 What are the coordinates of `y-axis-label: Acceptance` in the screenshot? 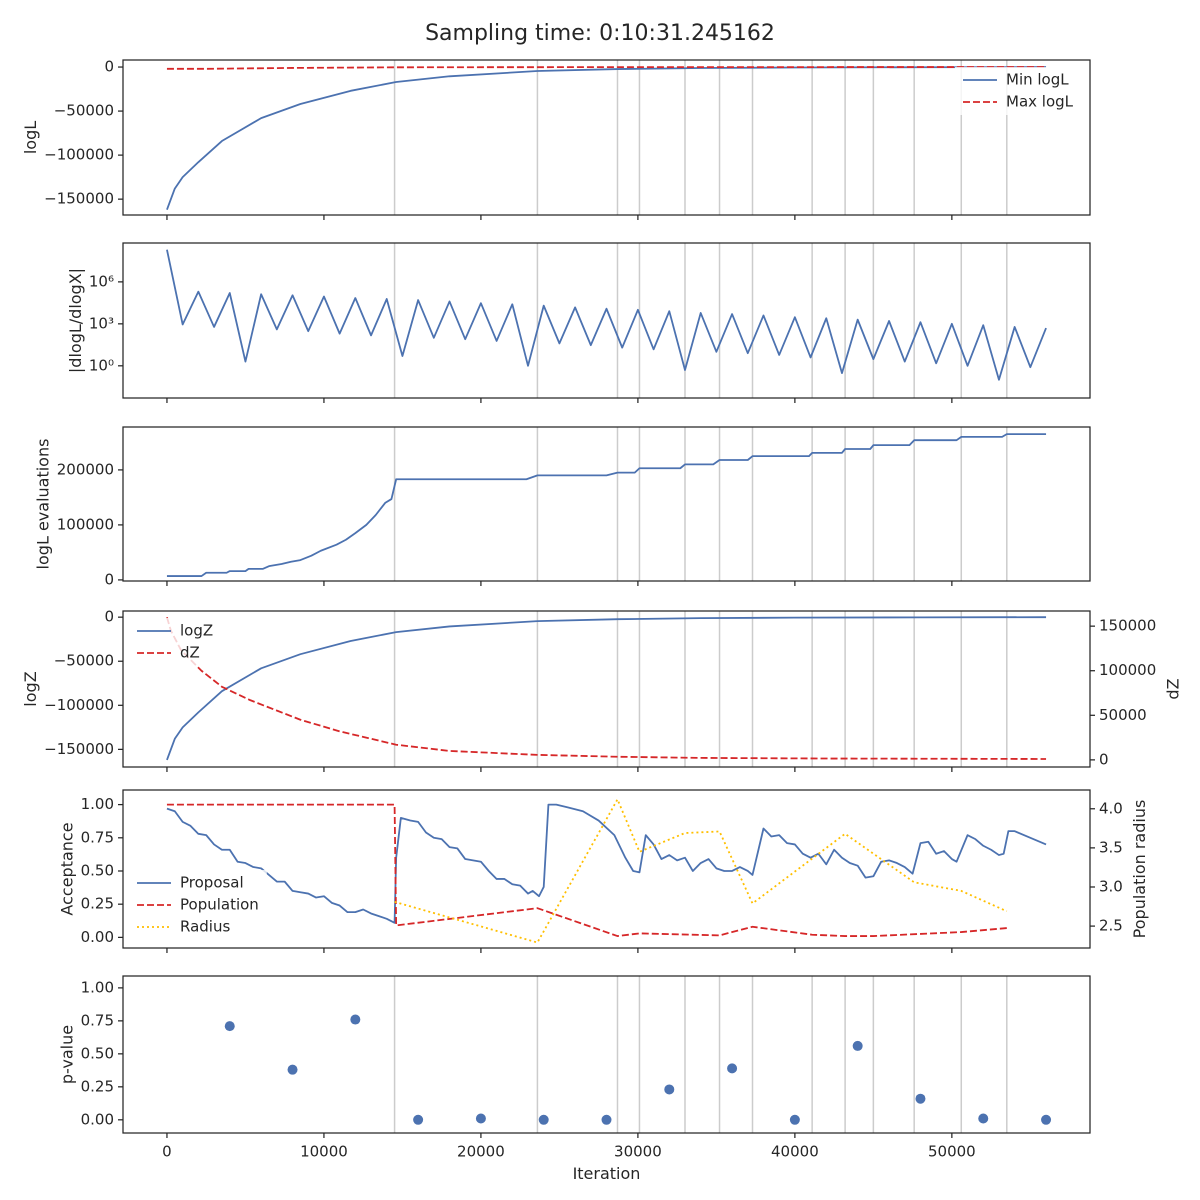 It's located at (67, 868).